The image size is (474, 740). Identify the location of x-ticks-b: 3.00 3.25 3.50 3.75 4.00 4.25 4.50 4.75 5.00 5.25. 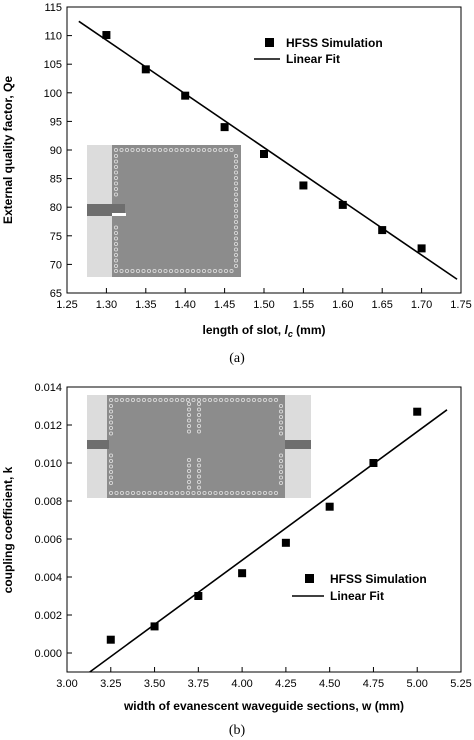
(264, 678).